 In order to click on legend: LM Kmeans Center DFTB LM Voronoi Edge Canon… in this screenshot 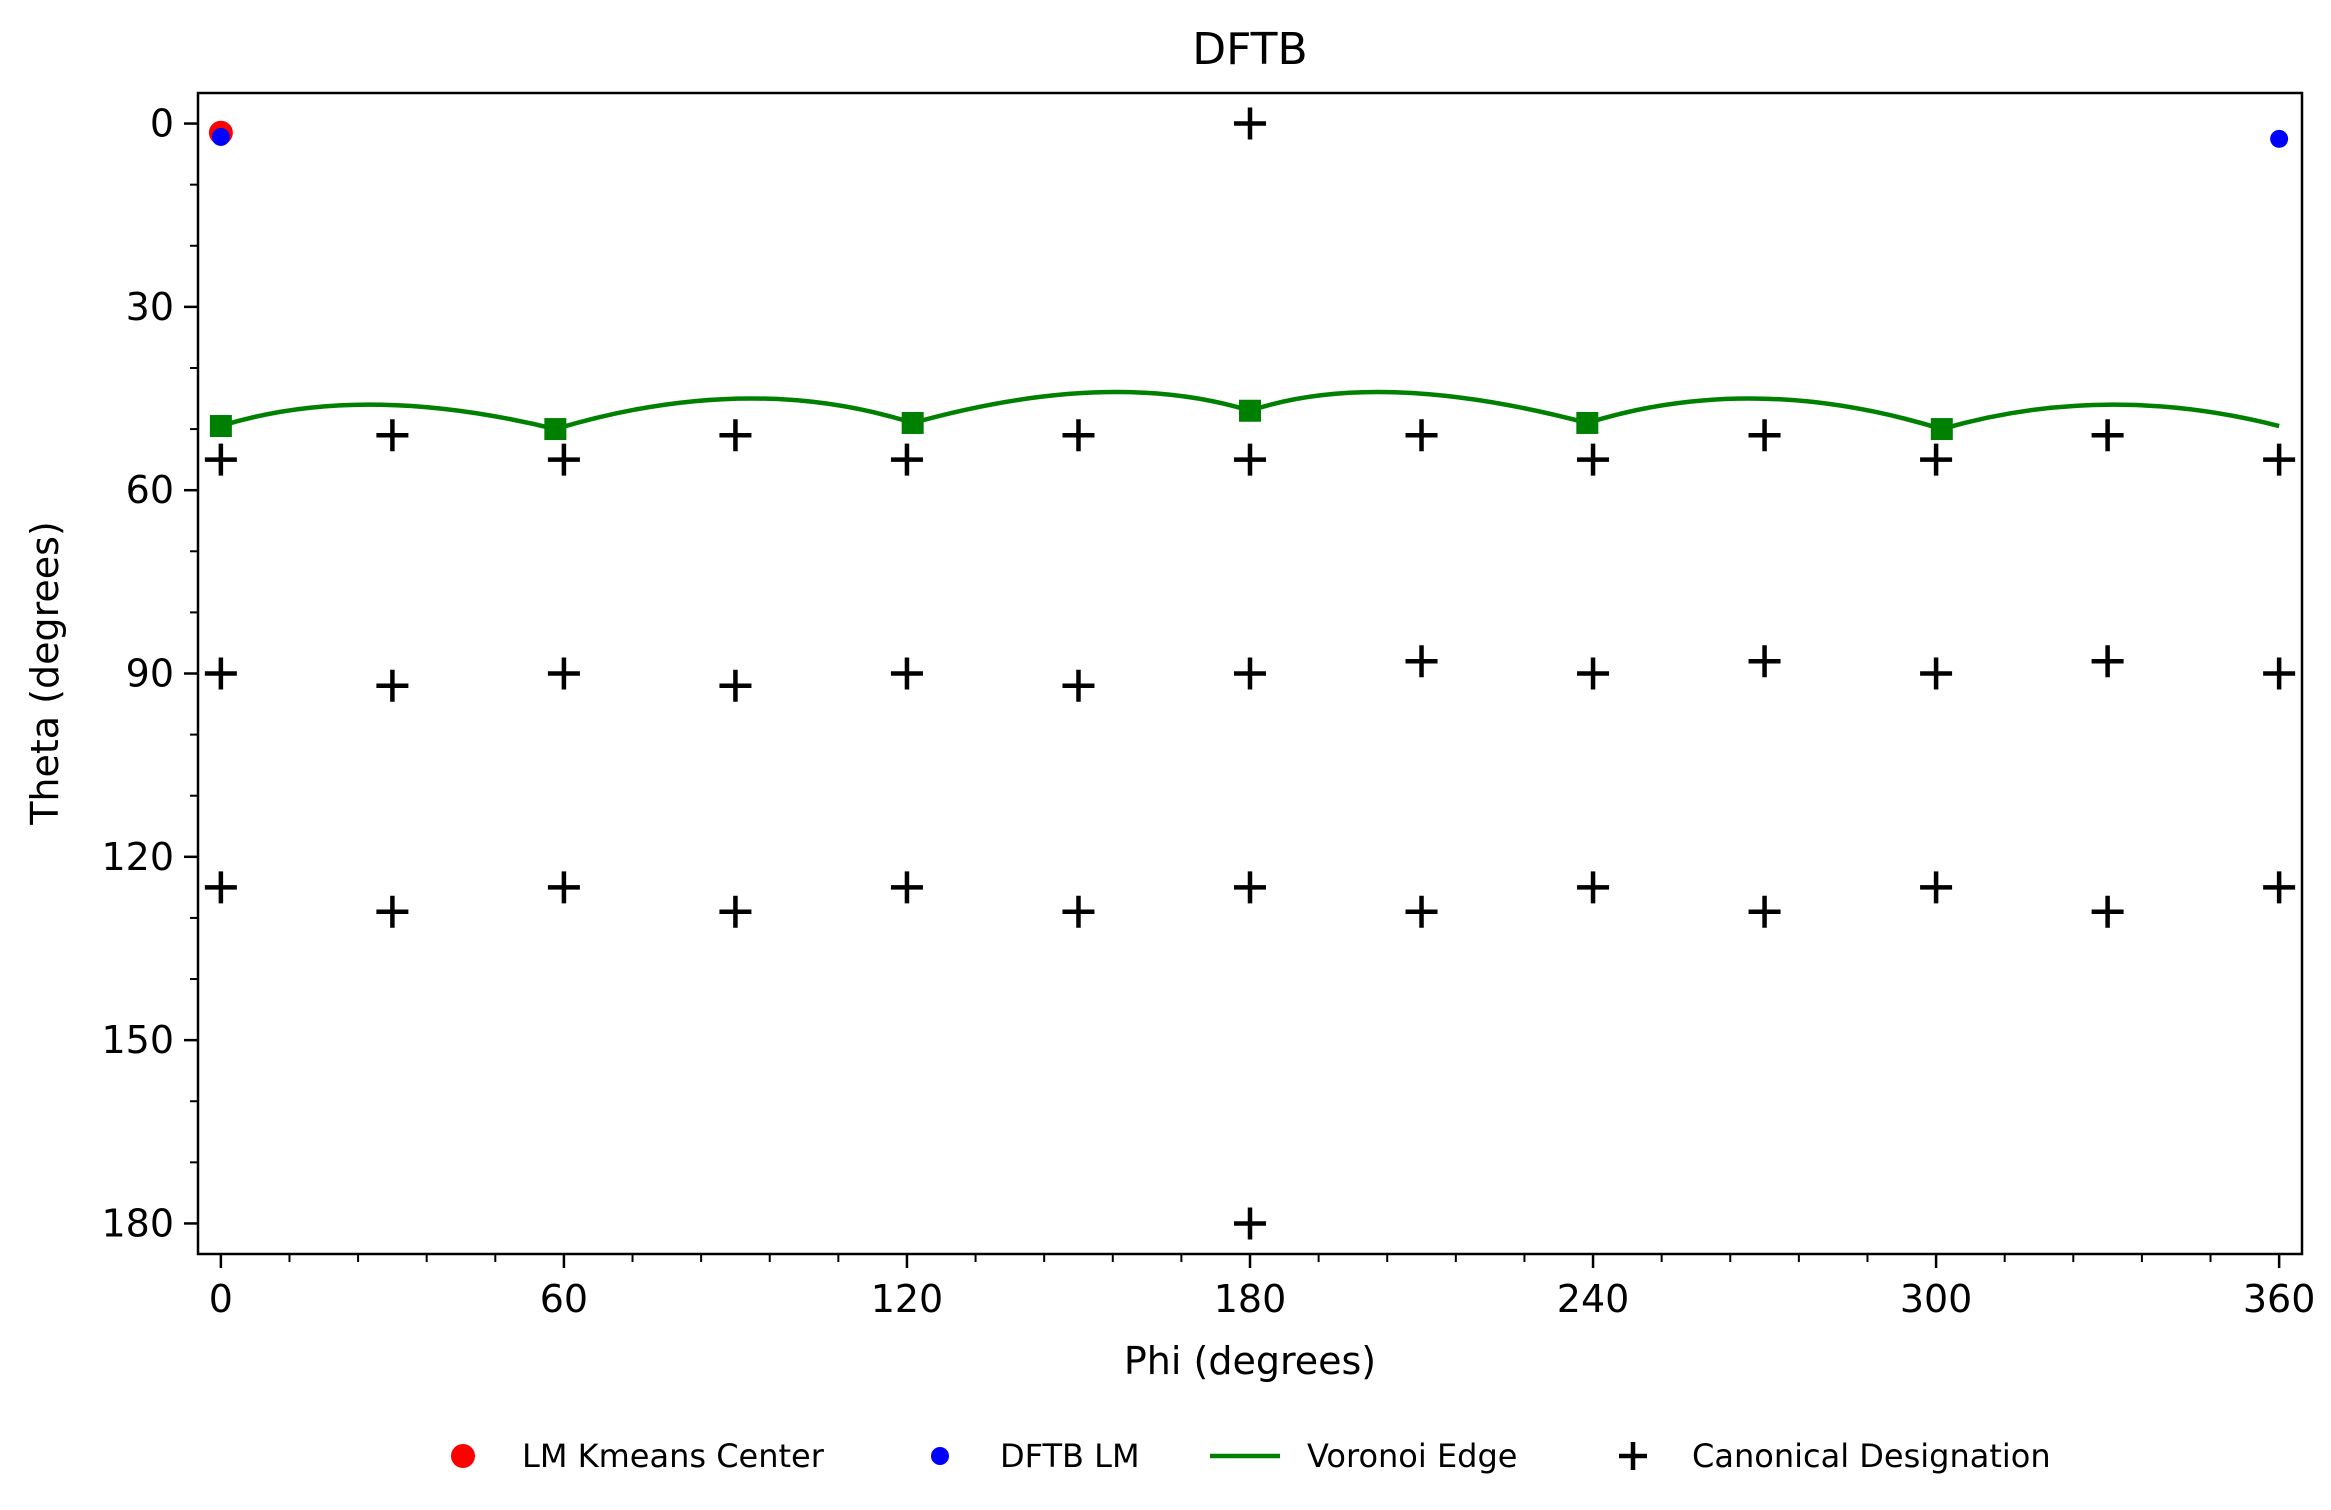, I will do `click(1251, 1456)`.